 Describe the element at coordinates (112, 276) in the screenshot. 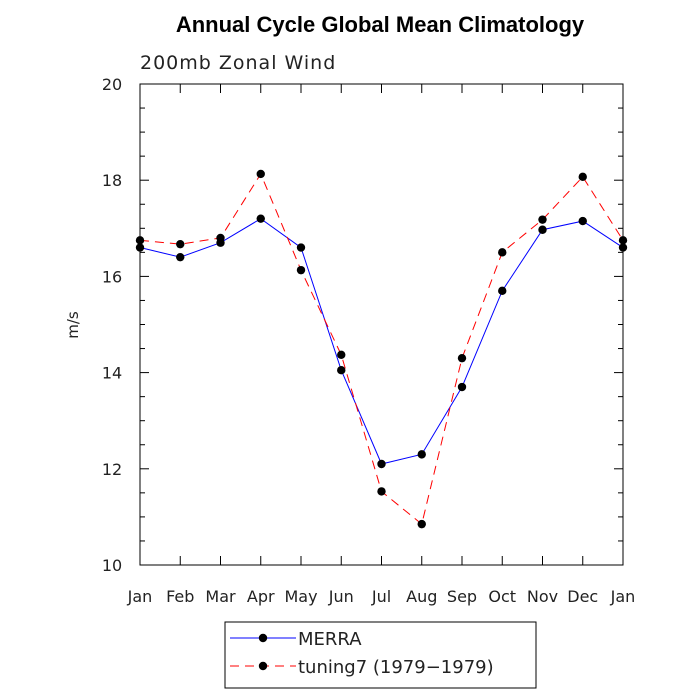

I see `y-tick-label: 16` at that location.